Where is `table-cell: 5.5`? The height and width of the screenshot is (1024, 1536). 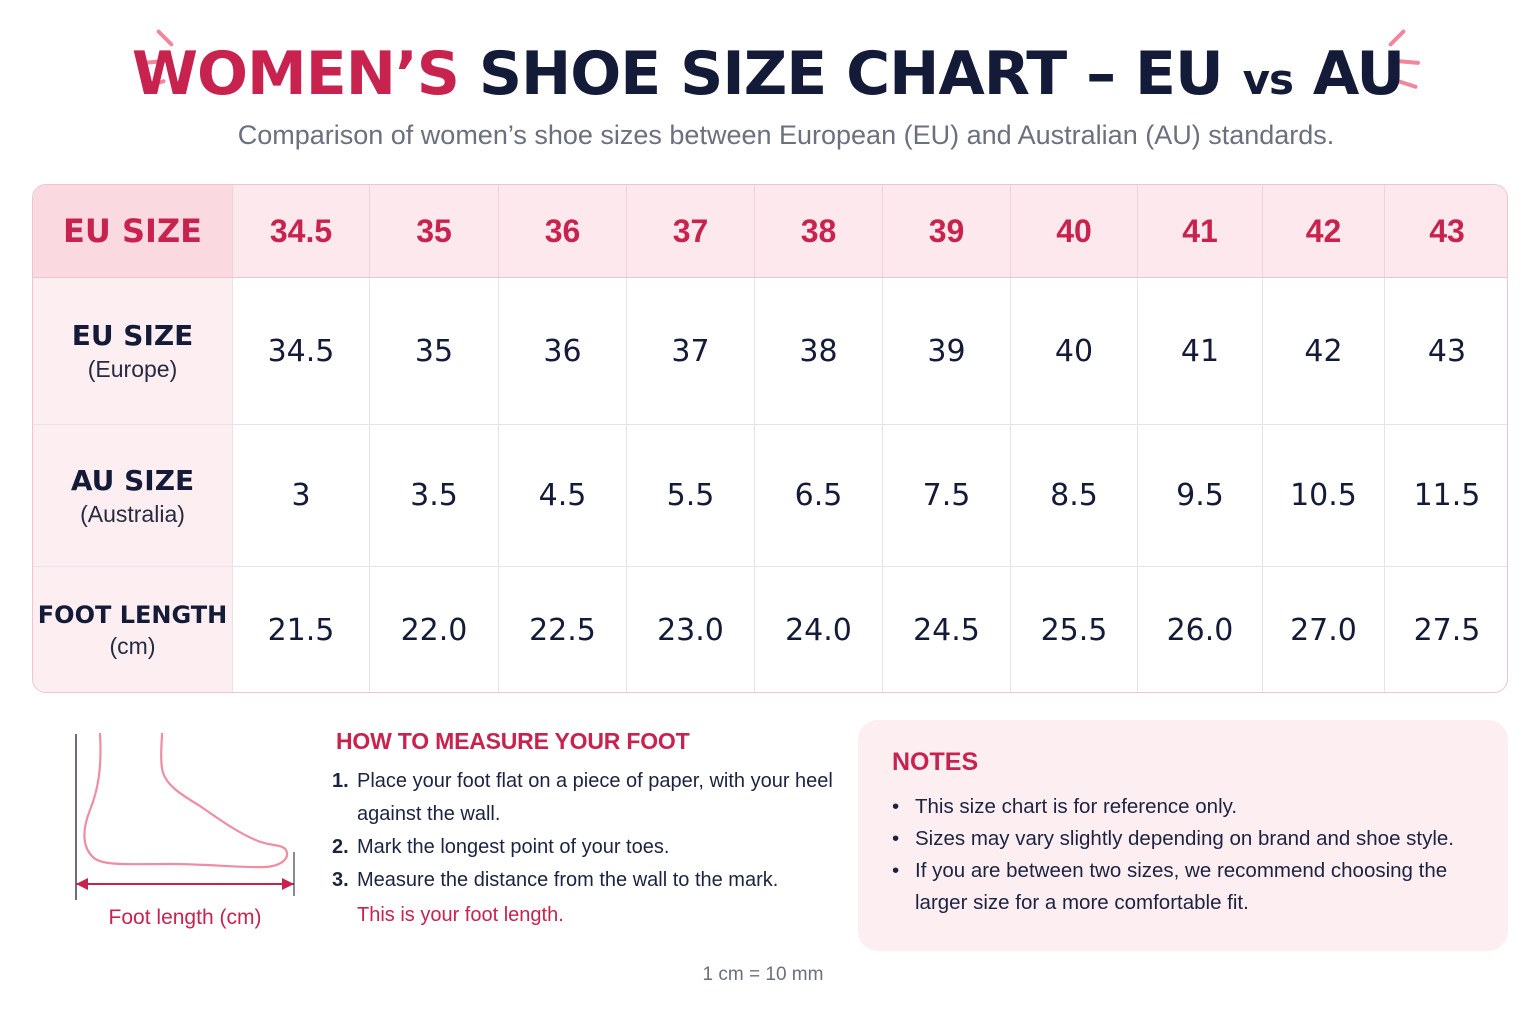 table-cell: 5.5 is located at coordinates (691, 495).